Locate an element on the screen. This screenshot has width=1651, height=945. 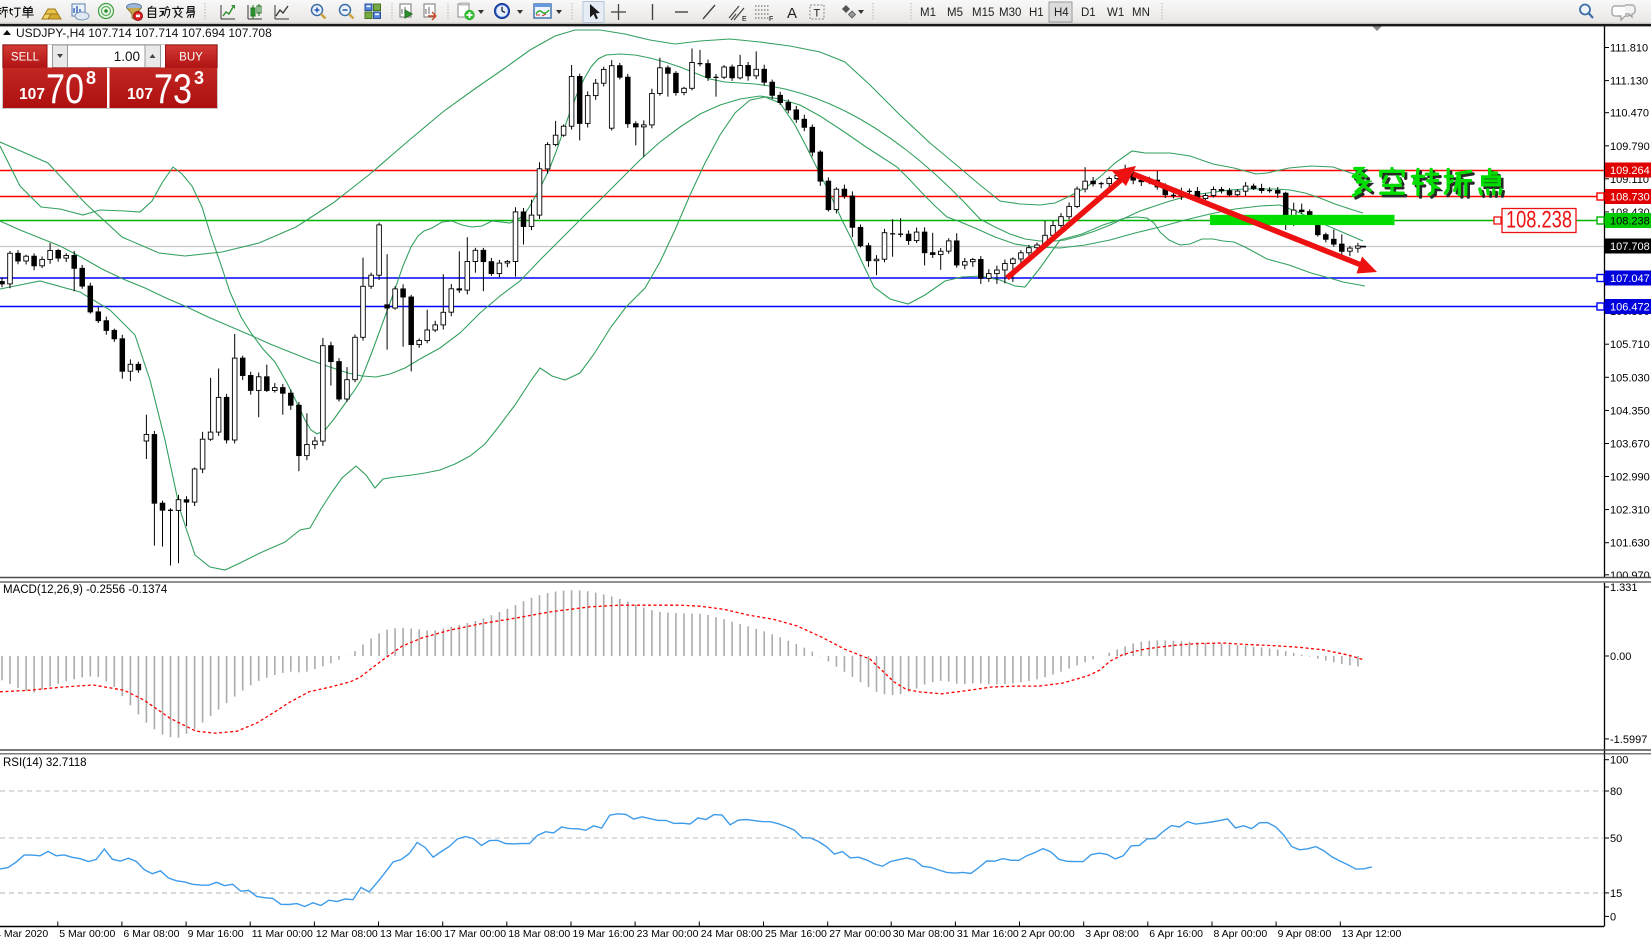
svg-text: 101.630 is located at coordinates (1630, 544).